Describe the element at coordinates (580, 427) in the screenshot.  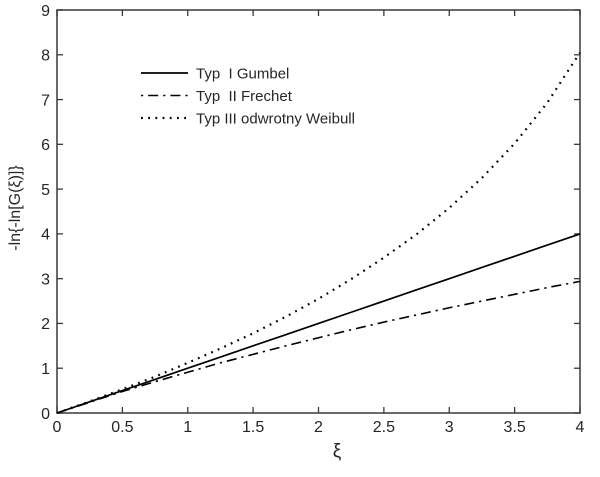
I see `x-tick-label: 4` at that location.